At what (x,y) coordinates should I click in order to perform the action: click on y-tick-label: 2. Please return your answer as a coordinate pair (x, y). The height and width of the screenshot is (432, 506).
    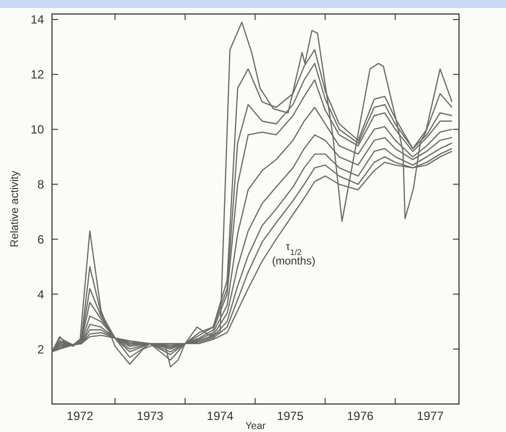
    Looking at the image, I should click on (40, 349).